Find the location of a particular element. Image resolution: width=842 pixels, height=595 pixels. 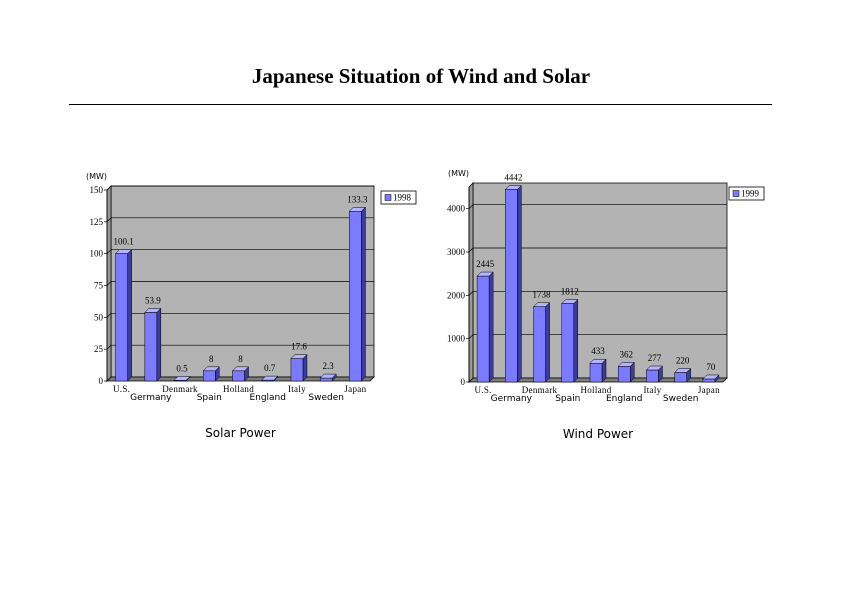

page-title: Japanese Situation of Wind and Solar is located at coordinates (421, 76).